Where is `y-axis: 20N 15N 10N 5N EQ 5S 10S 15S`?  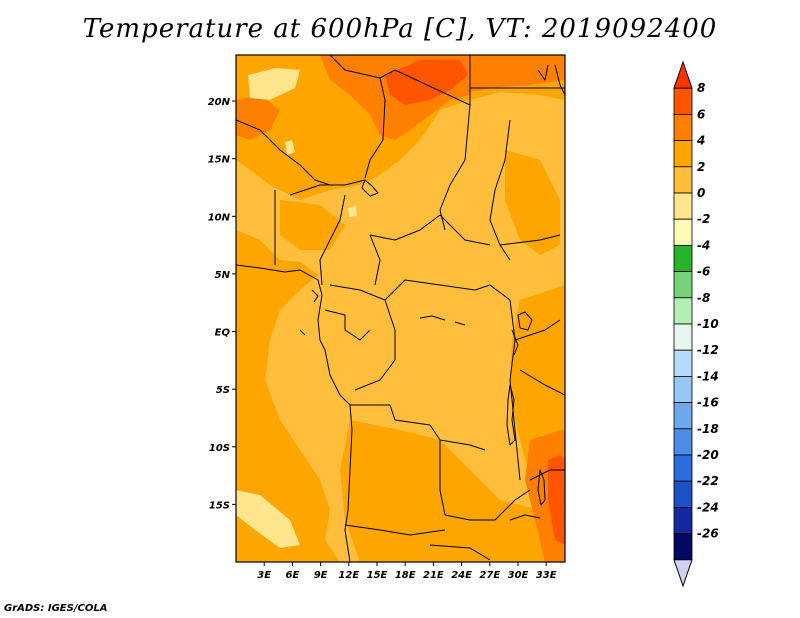 y-axis: 20N 15N 10N 5N EQ 5S 10S 15S is located at coordinates (222, 304).